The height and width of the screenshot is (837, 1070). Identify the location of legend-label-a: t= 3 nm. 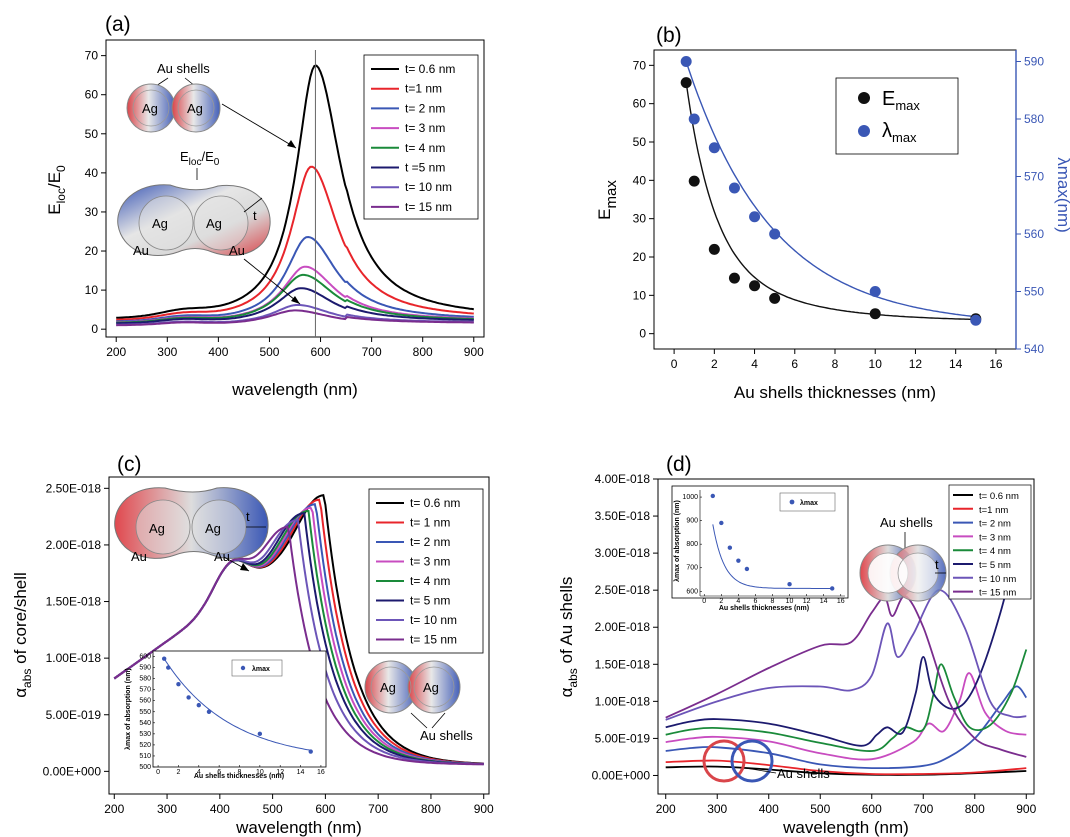
(425, 128).